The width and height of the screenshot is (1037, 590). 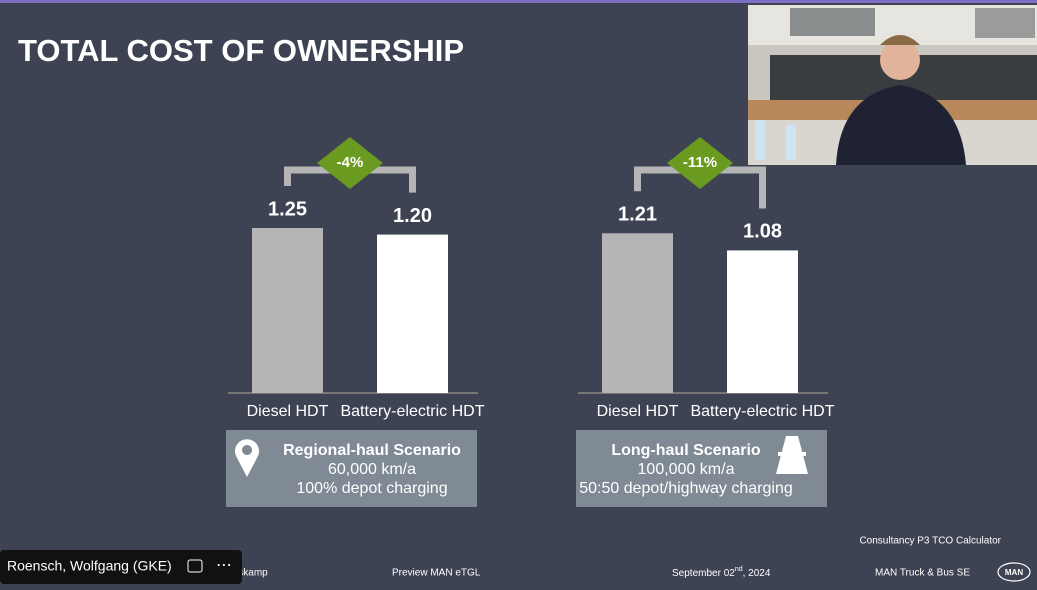 I want to click on diff-label: -4%, so click(x=350, y=162).